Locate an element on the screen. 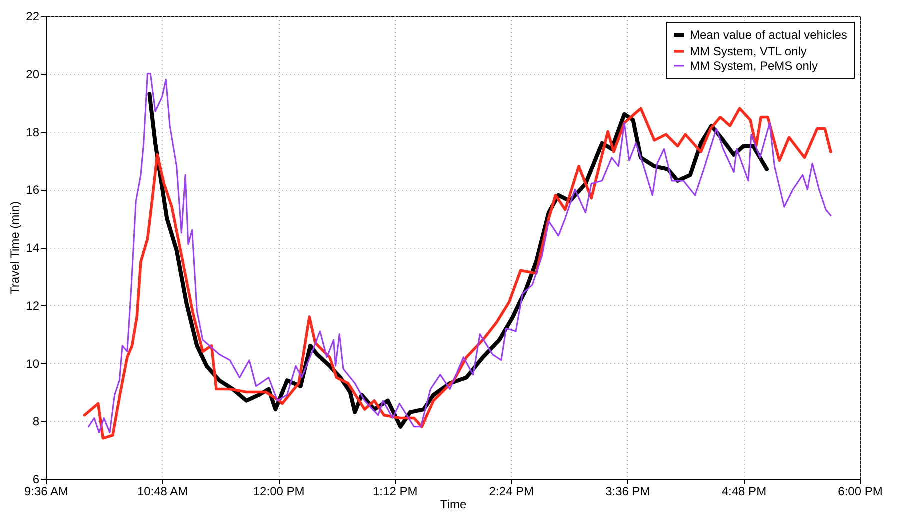 The width and height of the screenshot is (913, 516). x-tick-label: 2:24 PM is located at coordinates (511, 491).